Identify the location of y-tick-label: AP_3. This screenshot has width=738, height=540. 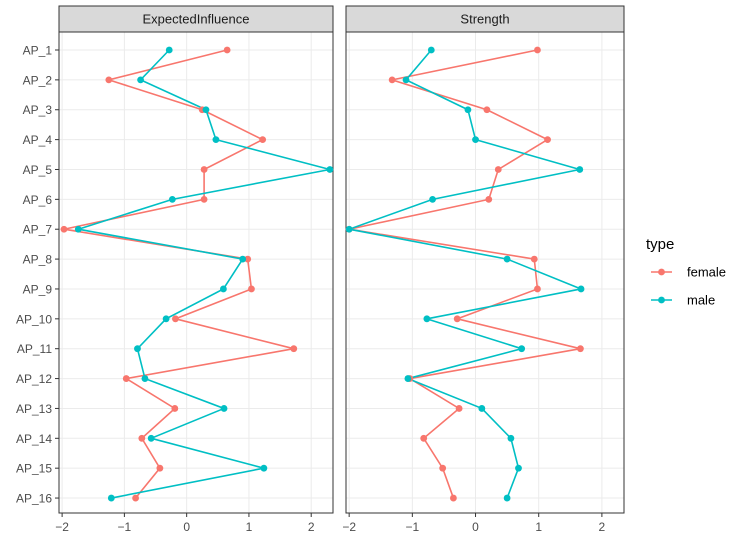
(38, 110).